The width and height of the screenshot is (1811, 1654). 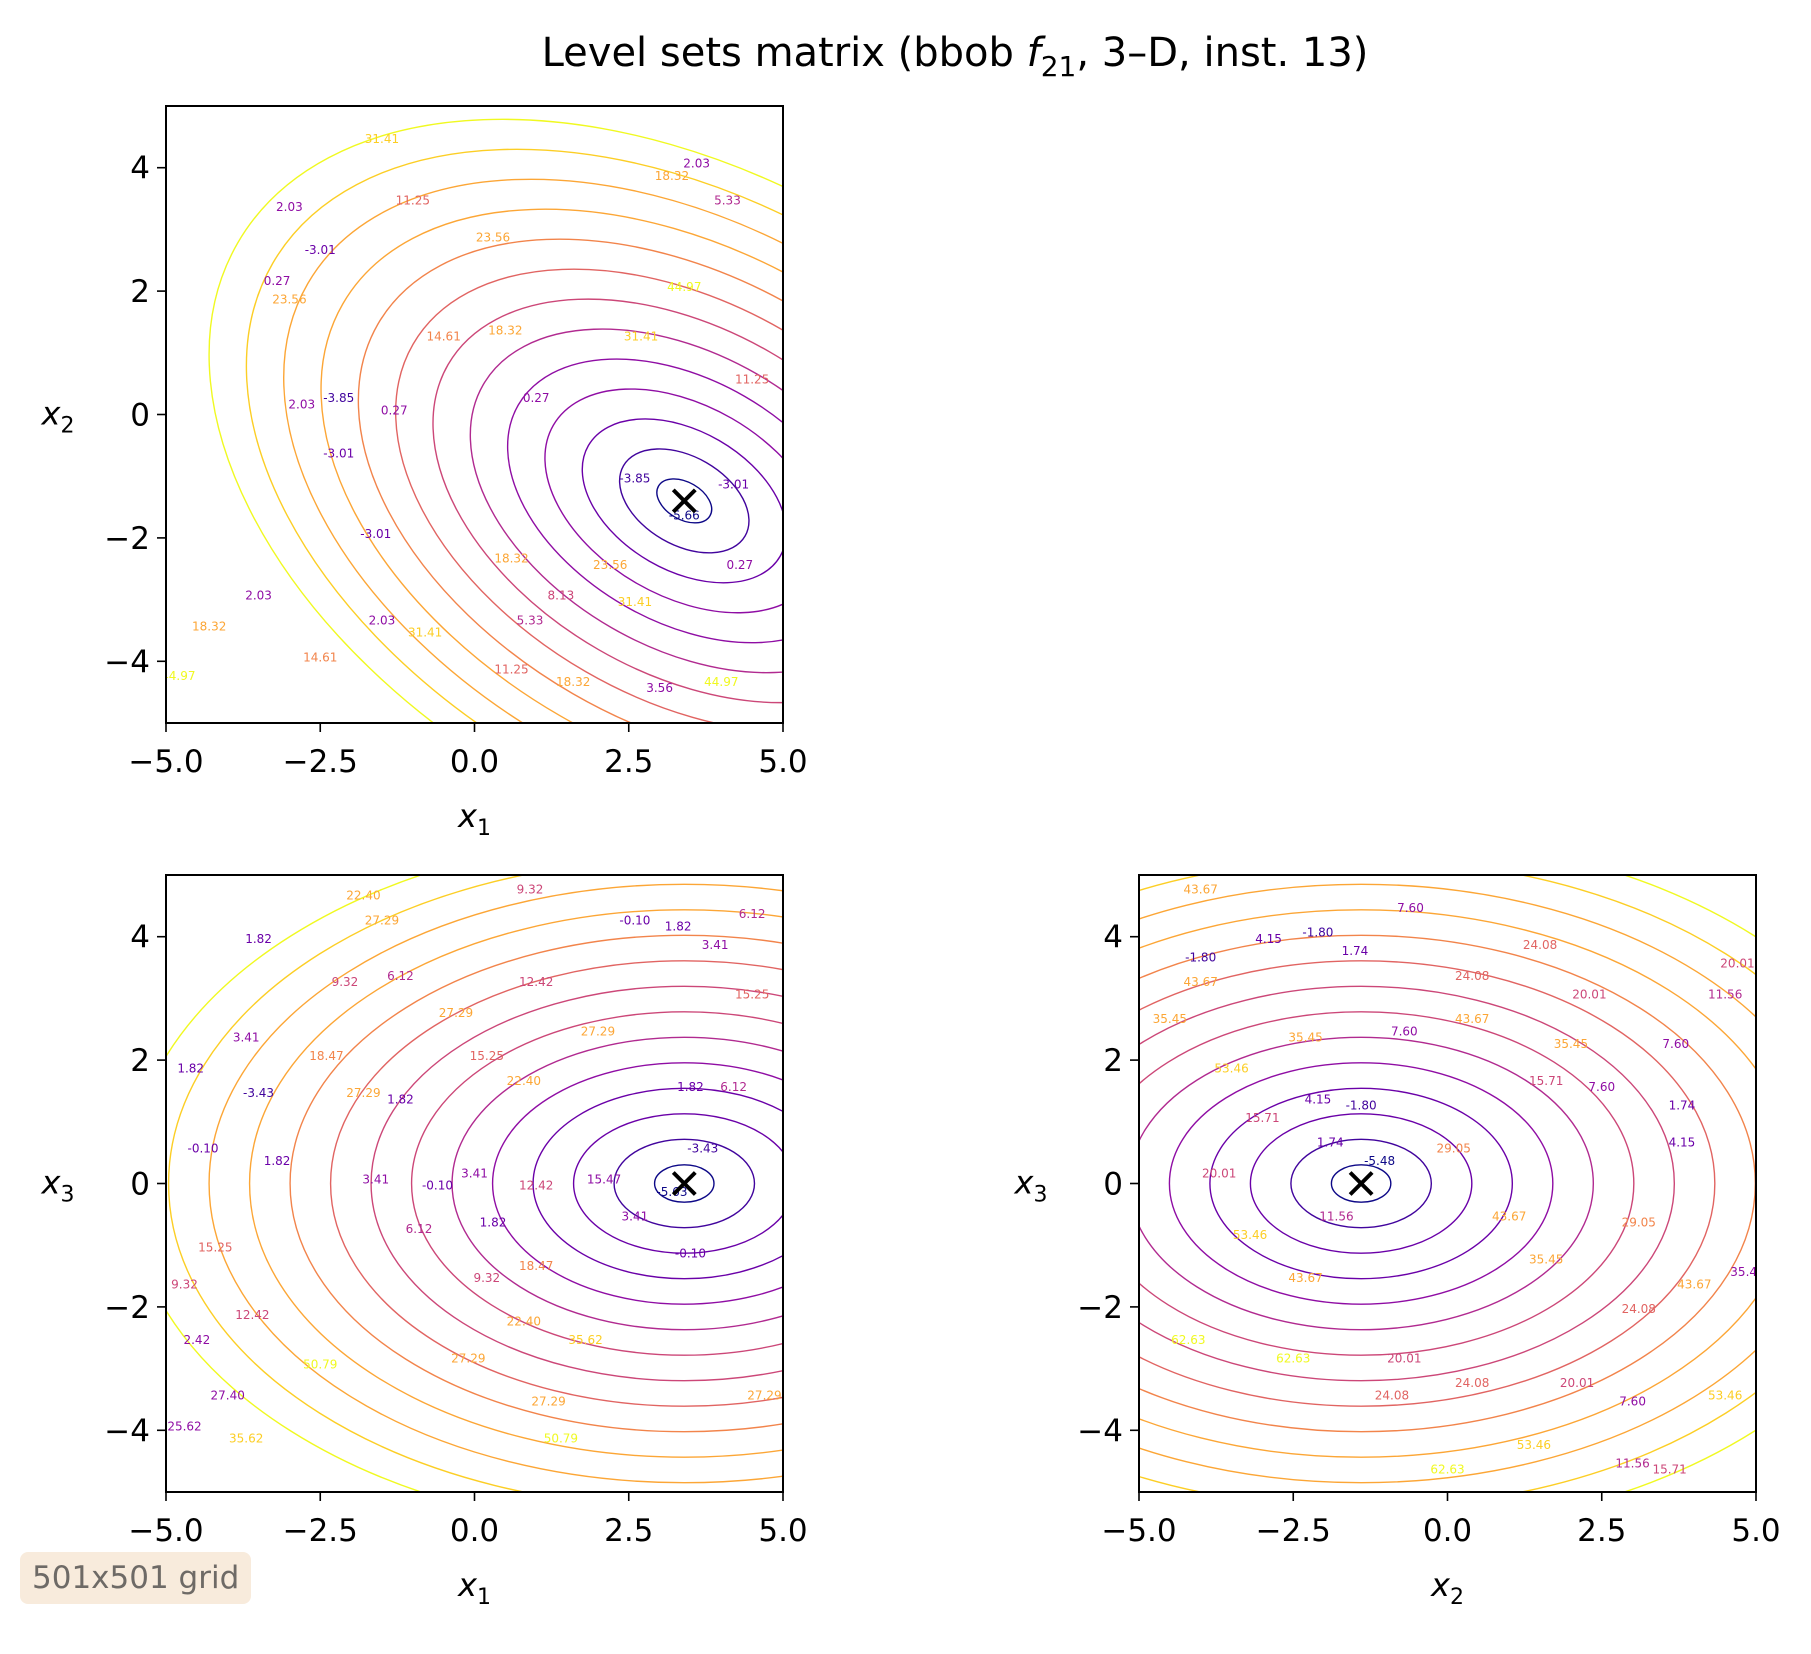 I want to click on contour-level-label: -3.43, so click(x=258, y=1093).